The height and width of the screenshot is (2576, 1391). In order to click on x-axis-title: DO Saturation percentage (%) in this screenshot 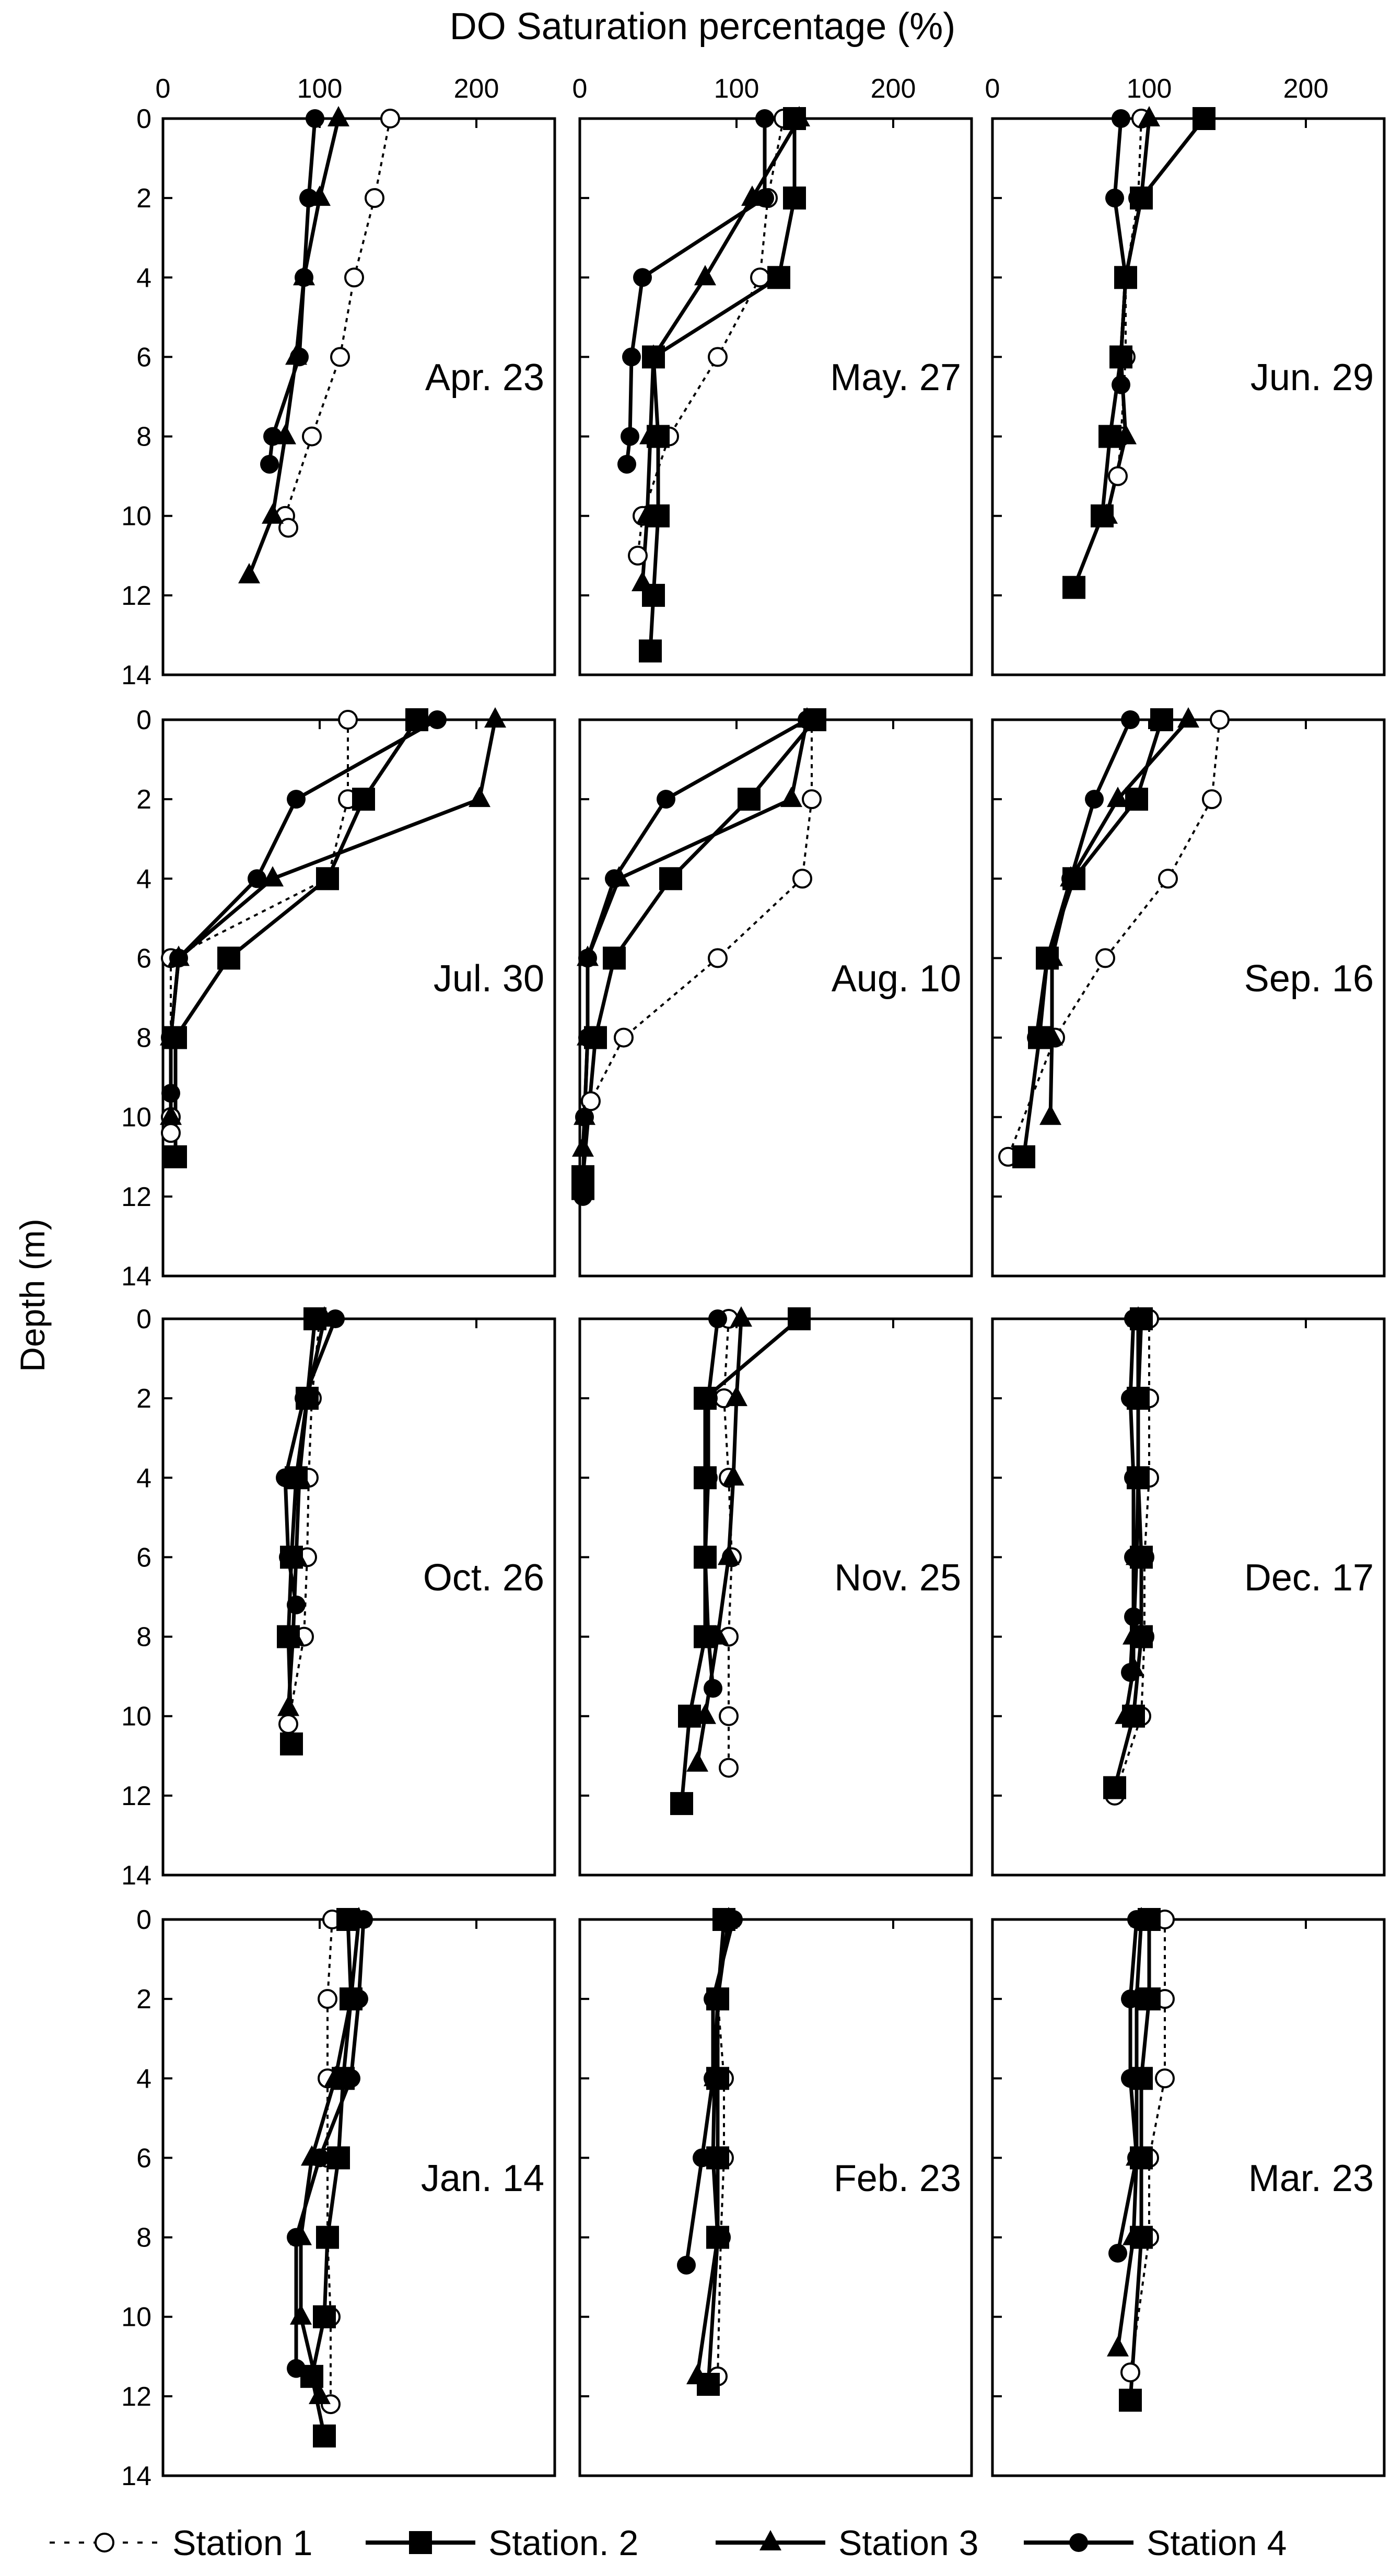, I will do `click(702, 27)`.